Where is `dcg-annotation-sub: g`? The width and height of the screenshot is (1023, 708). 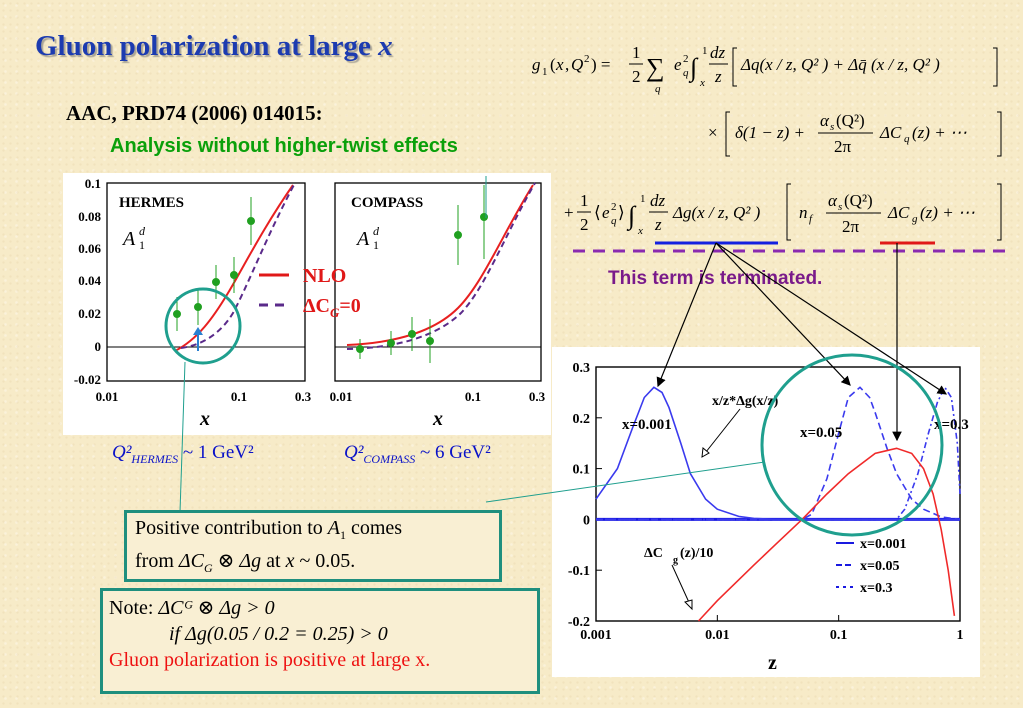 dcg-annotation-sub: g is located at coordinates (675, 560).